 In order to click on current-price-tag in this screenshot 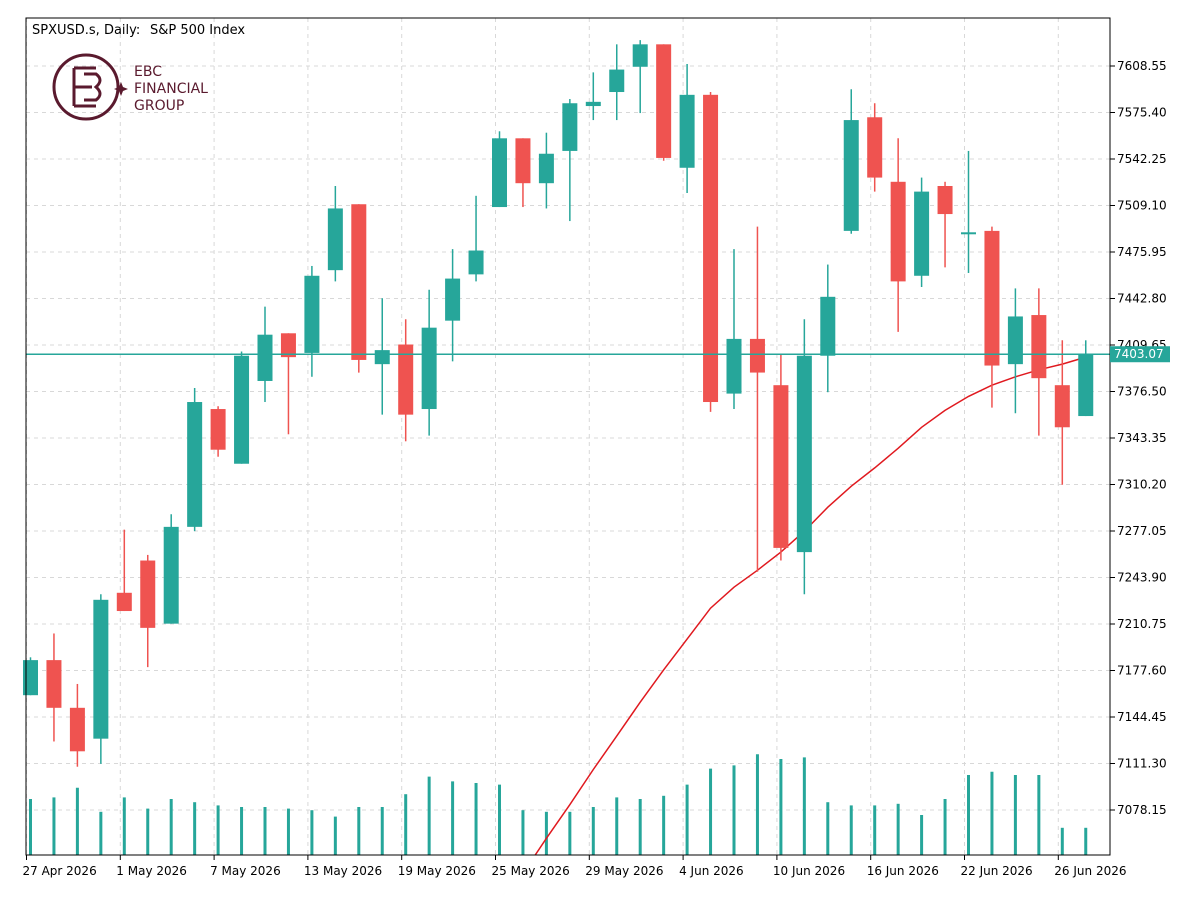, I will do `click(1140, 354)`.